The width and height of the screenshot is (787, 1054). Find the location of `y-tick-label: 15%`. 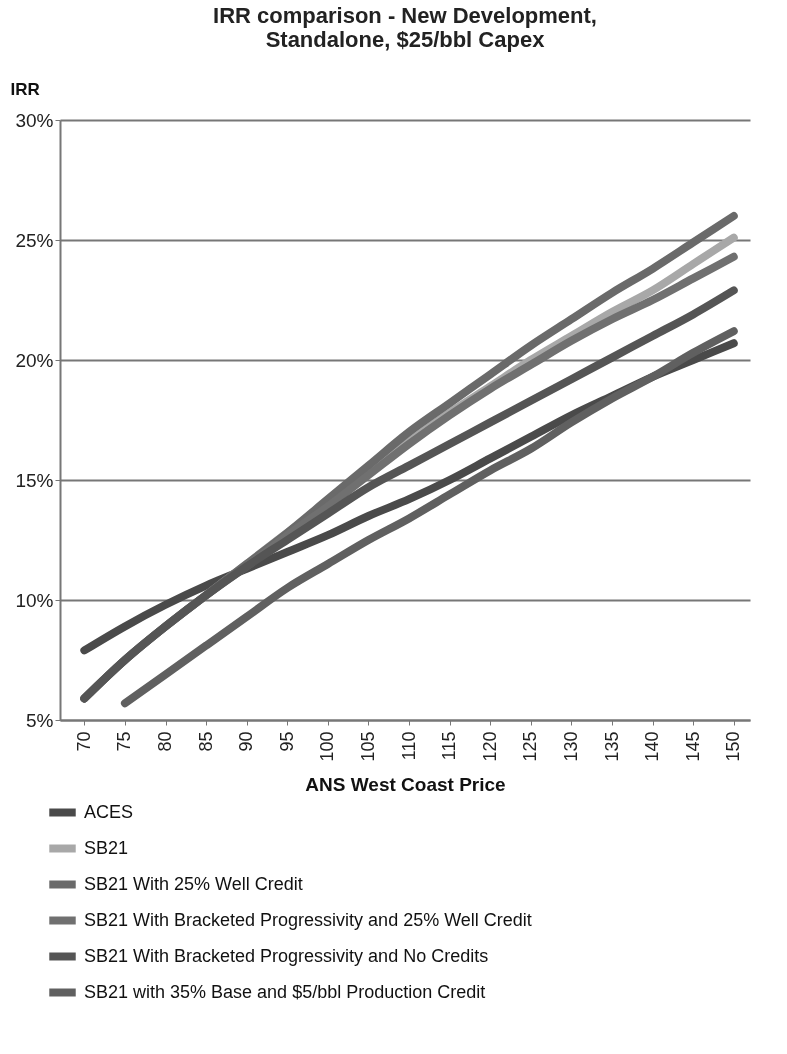

y-tick-label: 15% is located at coordinates (34, 480).